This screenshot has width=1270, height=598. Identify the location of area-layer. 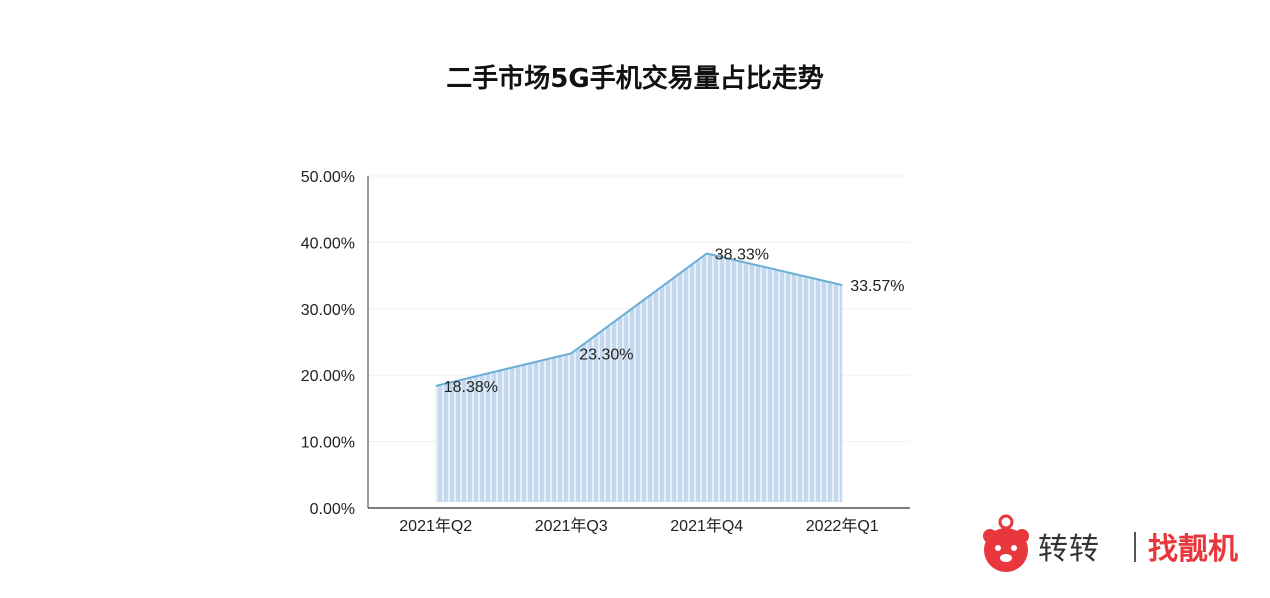
(639, 377).